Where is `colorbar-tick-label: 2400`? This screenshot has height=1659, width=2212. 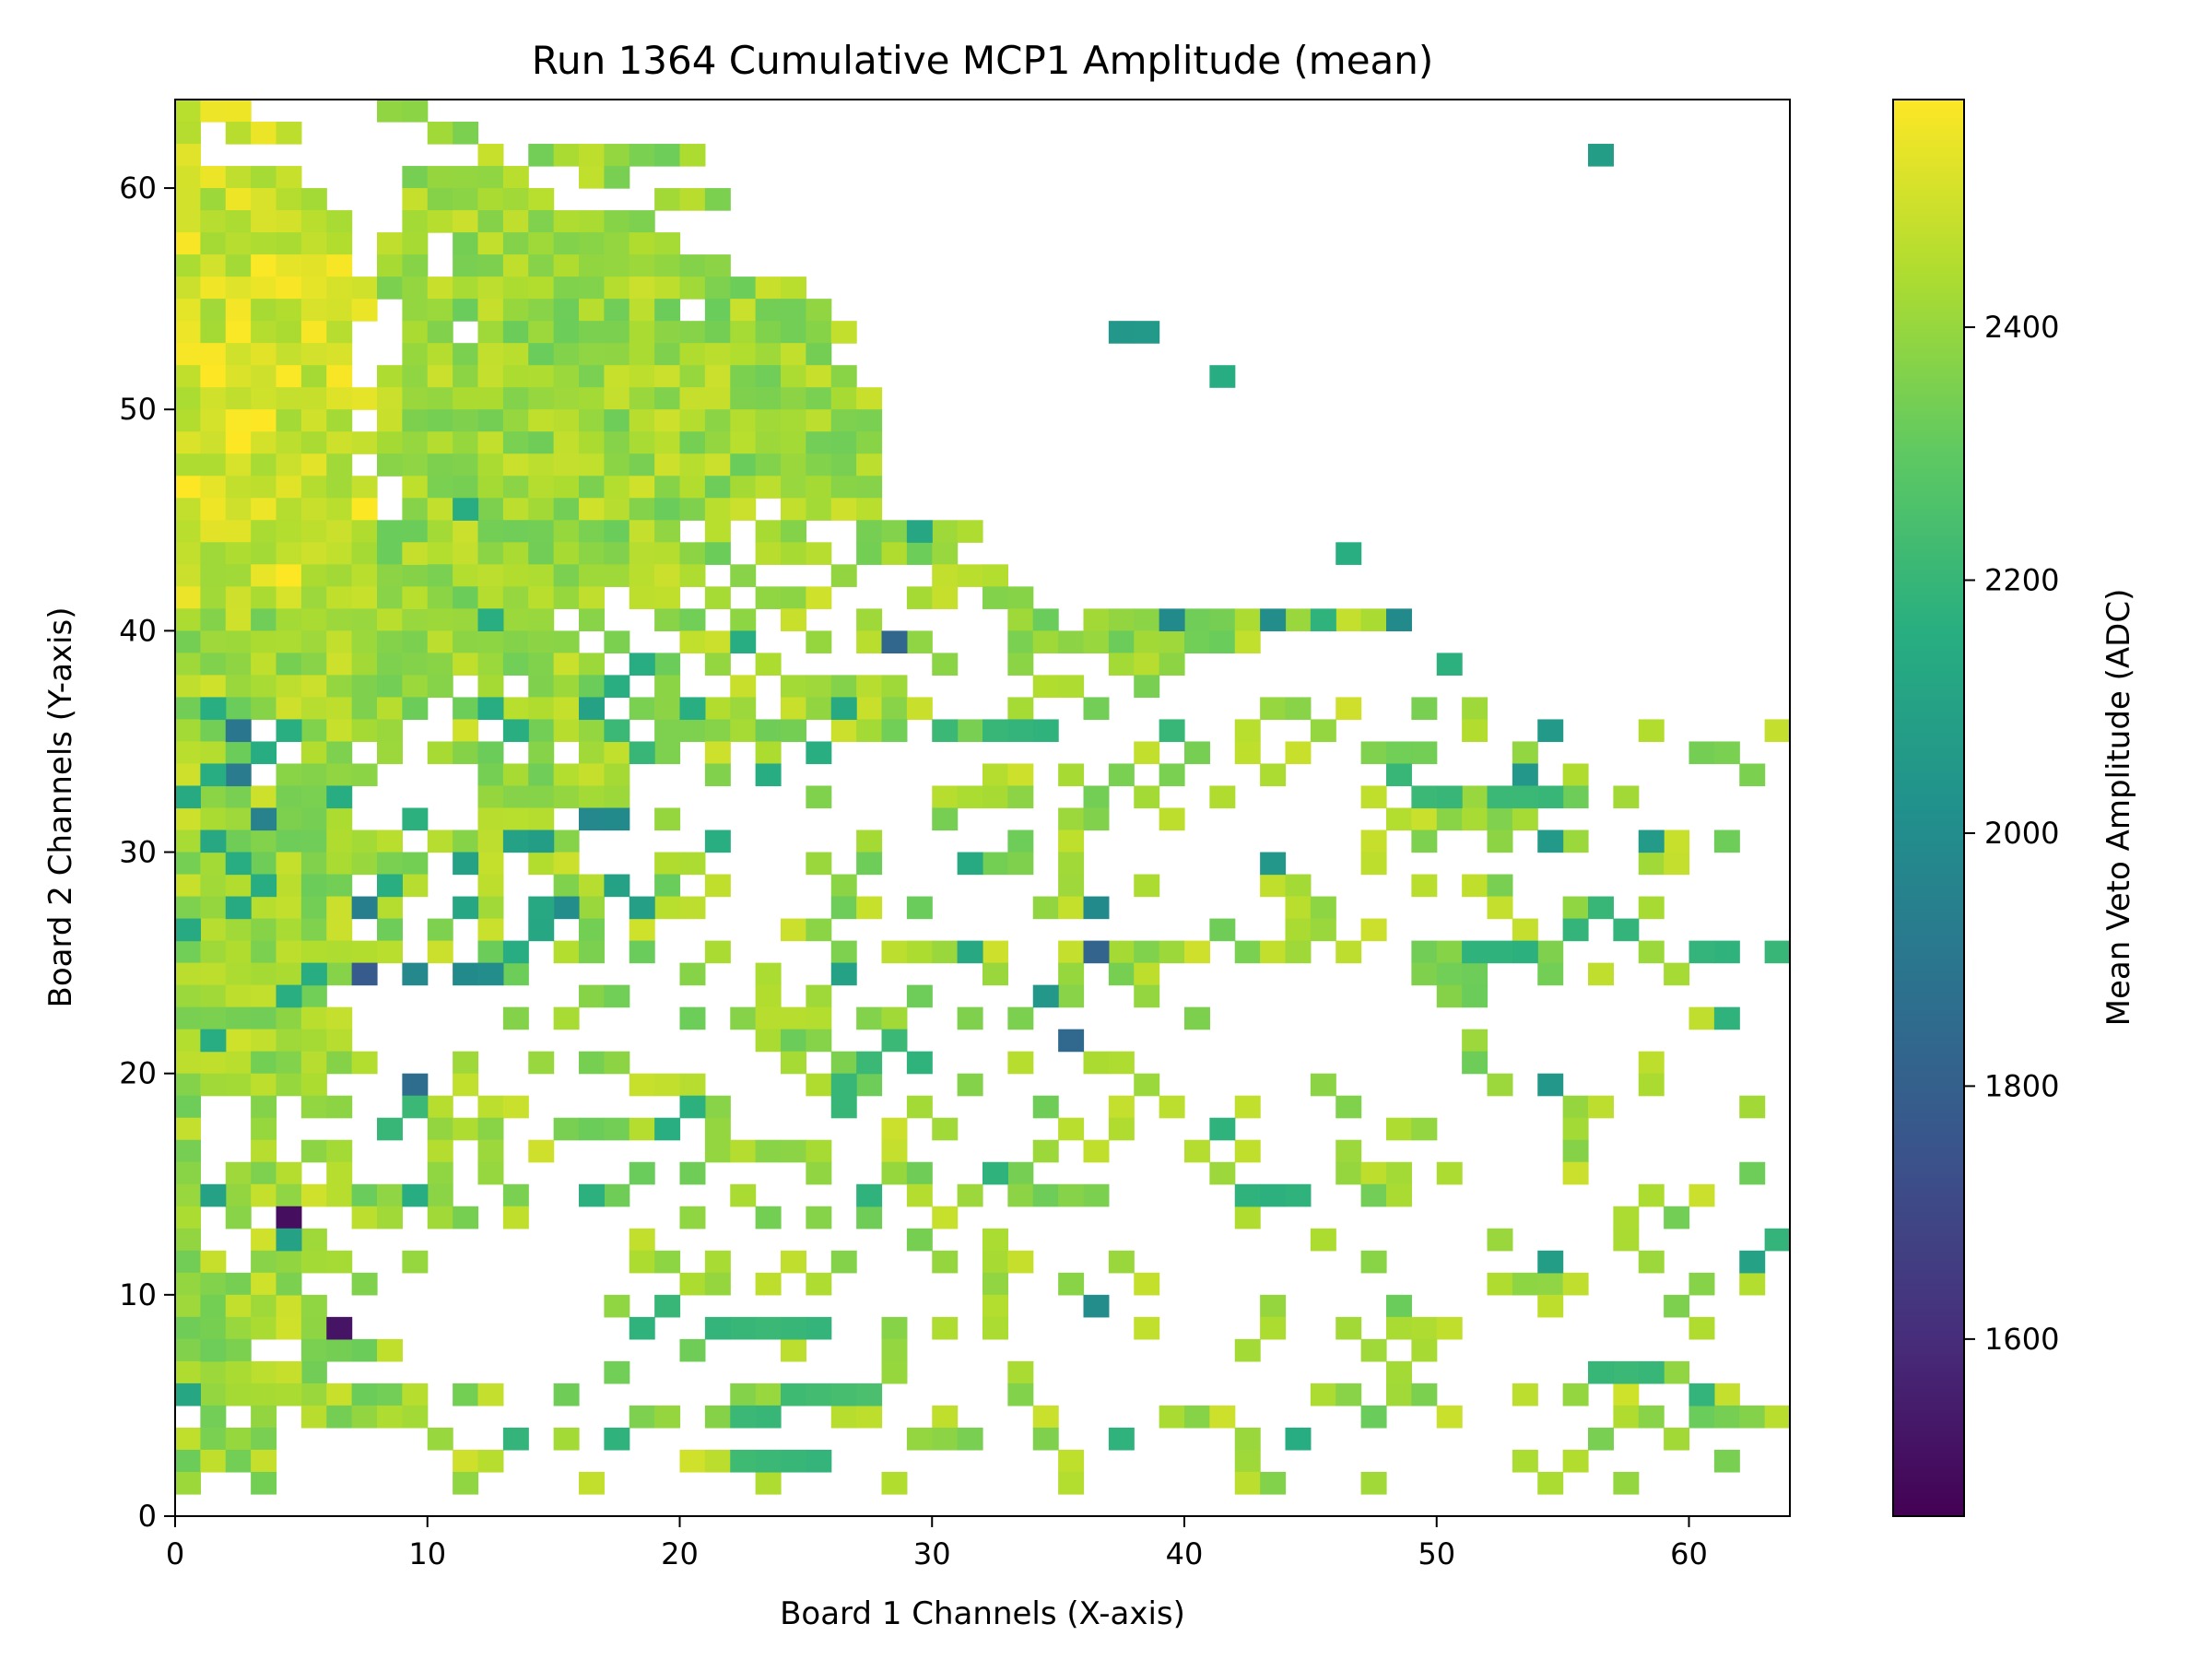 colorbar-tick-label: 2400 is located at coordinates (2021, 327).